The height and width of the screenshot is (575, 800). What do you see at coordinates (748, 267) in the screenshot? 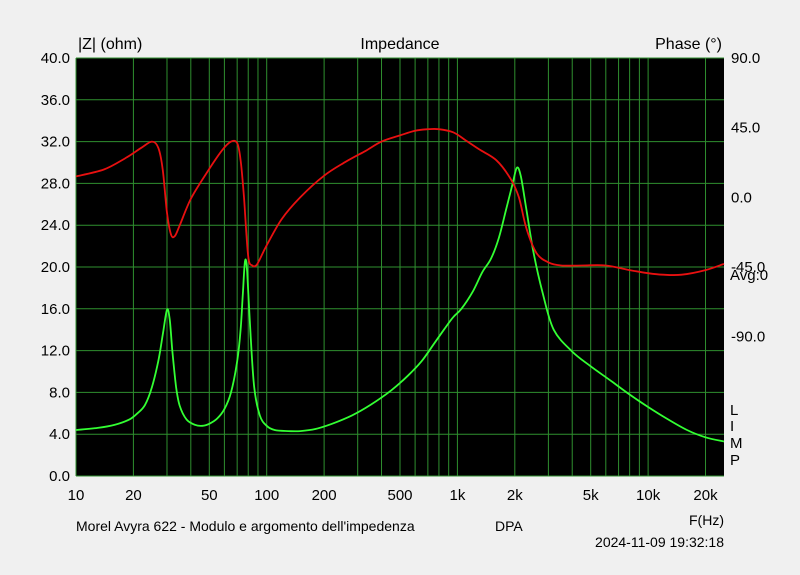
I see `y-right-tick-label-3: -45.0` at bounding box center [748, 267].